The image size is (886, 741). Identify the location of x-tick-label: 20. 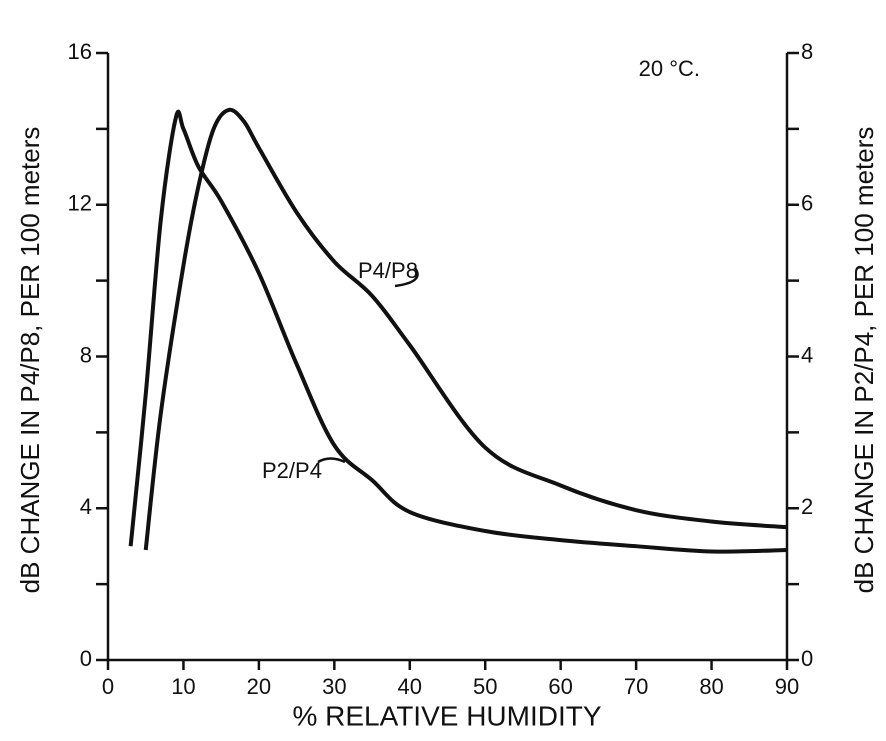
(259, 686).